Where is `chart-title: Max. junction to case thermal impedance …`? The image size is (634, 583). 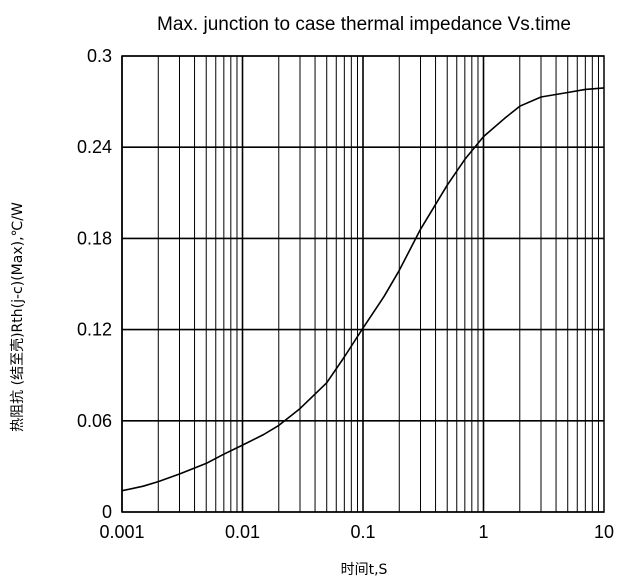
chart-title: Max. junction to case thermal impedance … is located at coordinates (364, 24).